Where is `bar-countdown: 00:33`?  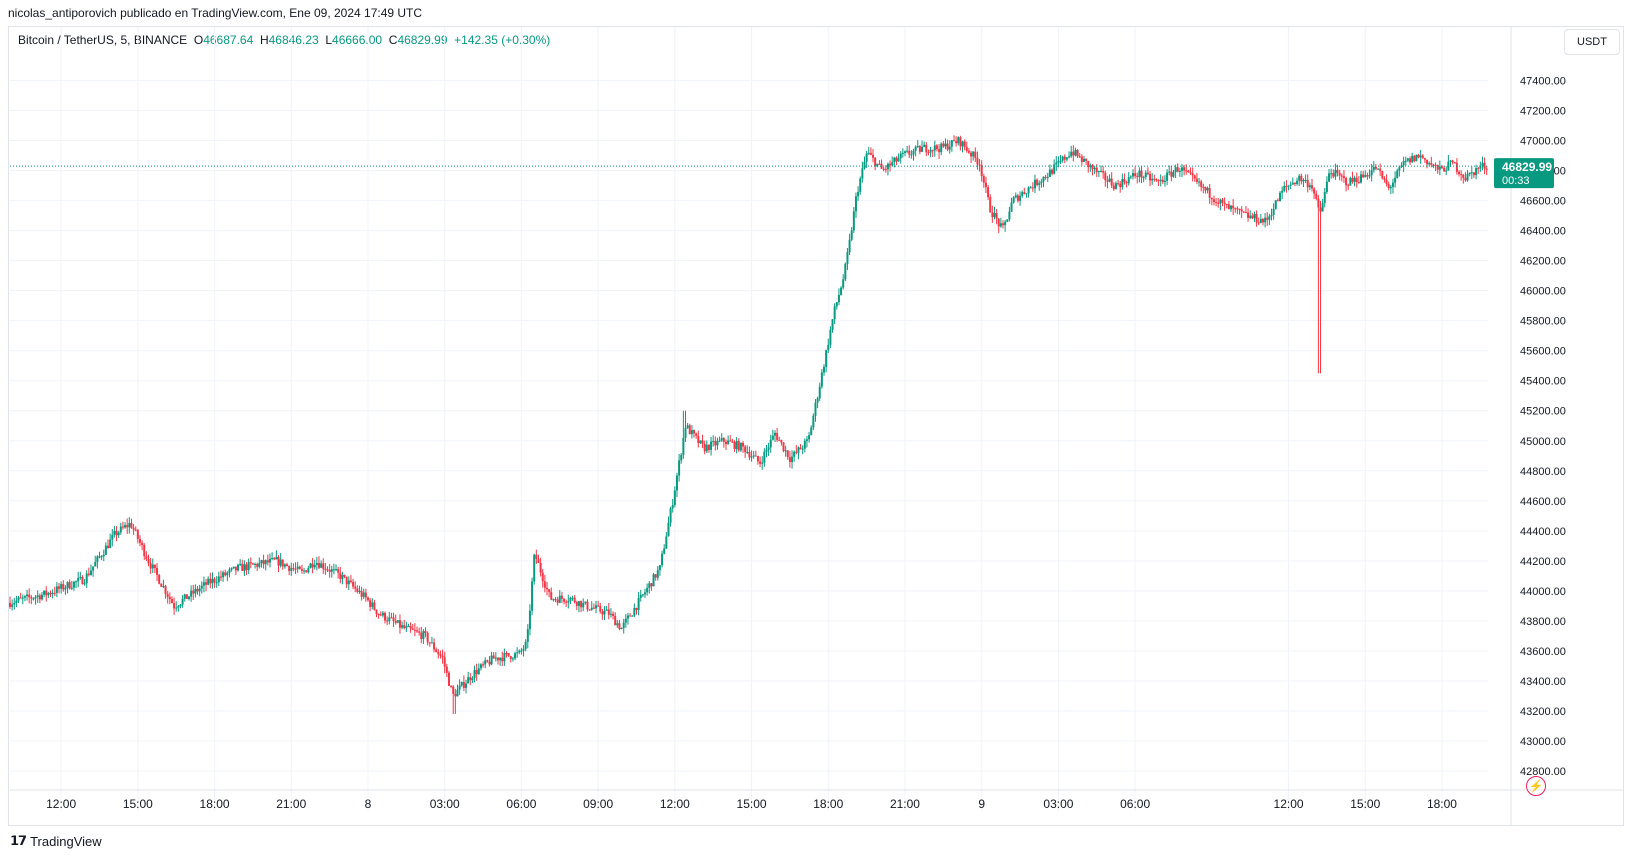 bar-countdown: 00:33 is located at coordinates (1516, 181).